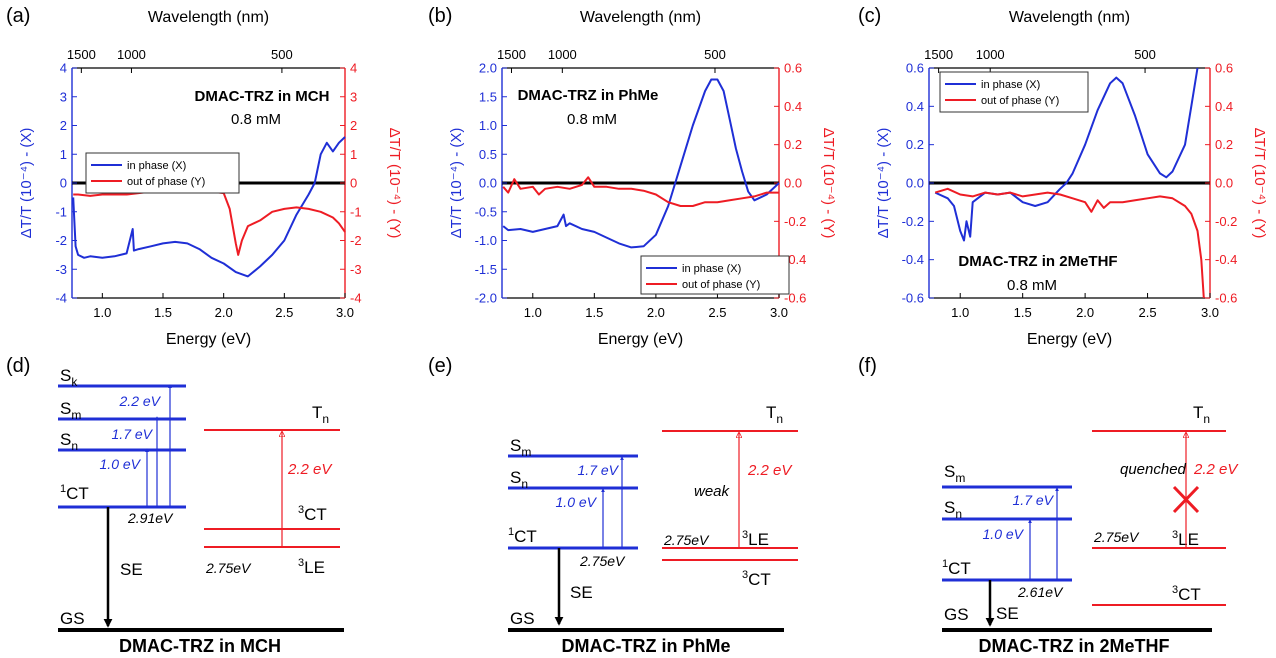  What do you see at coordinates (990, 54) in the screenshot?
I see `top-tick-label: 1000` at bounding box center [990, 54].